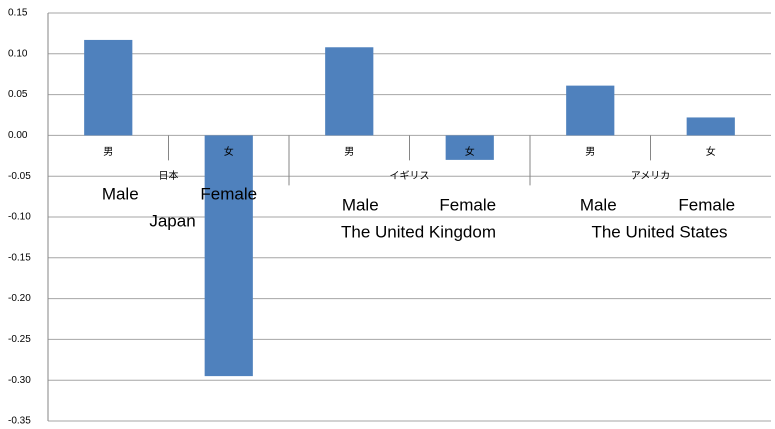 The image size is (775, 429). Describe the element at coordinates (18, 53) in the screenshot. I see `y-tick-label: 0.10` at that location.